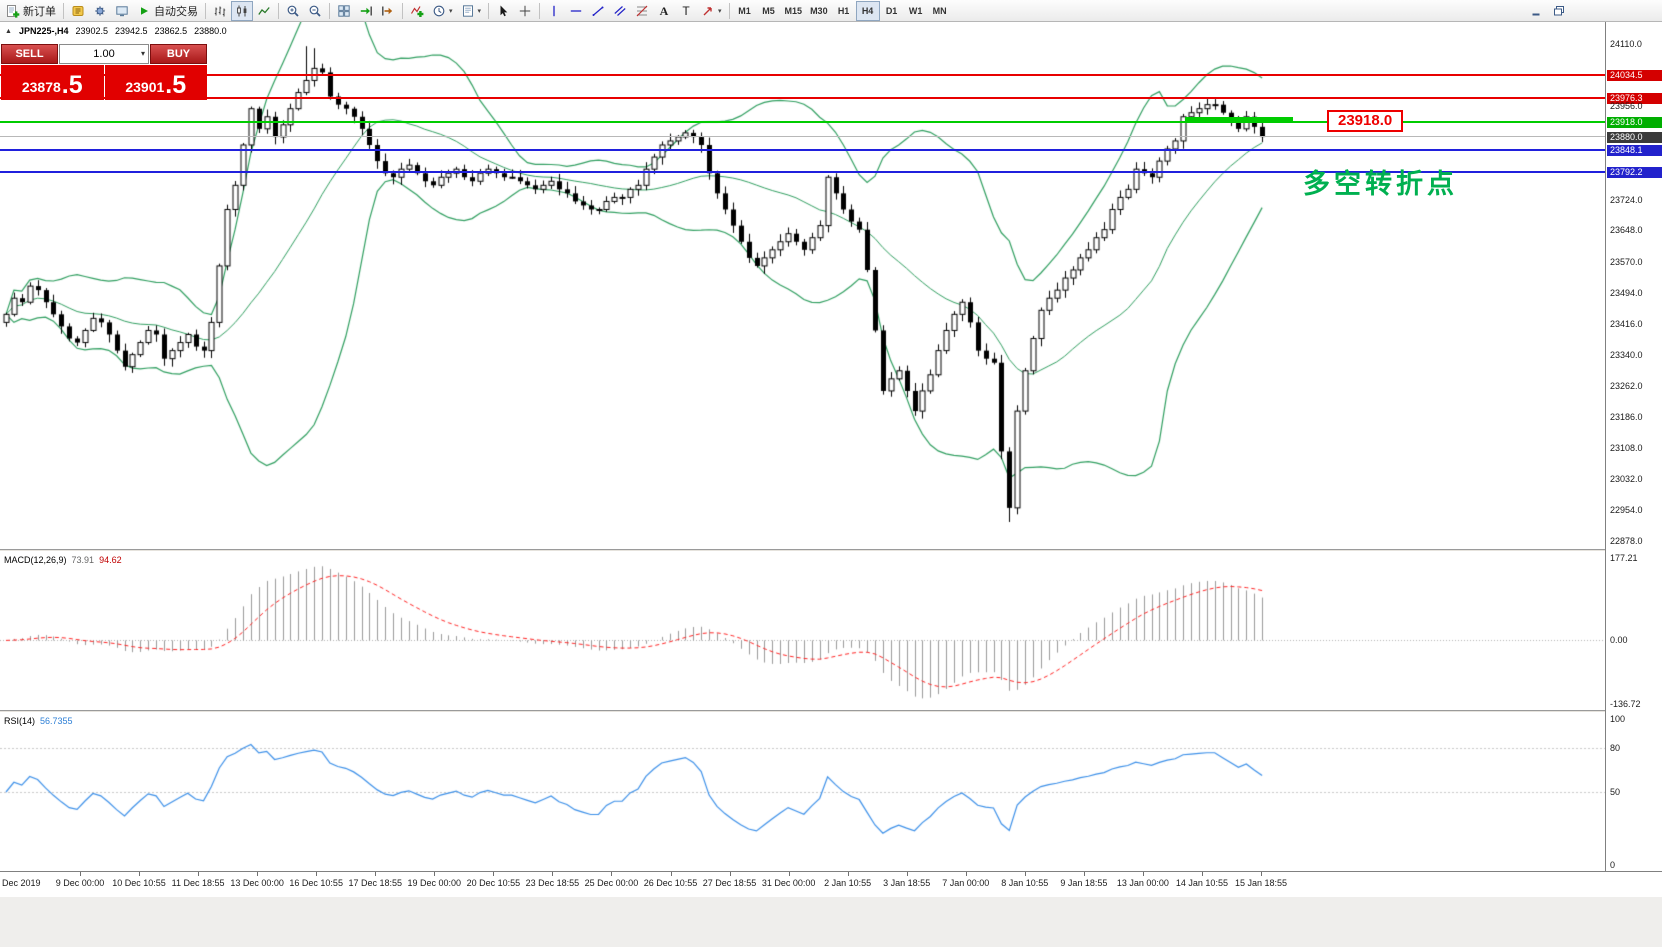  Describe the element at coordinates (915, 10) in the screenshot. I see `timeframe-w1-button: W1` at that location.